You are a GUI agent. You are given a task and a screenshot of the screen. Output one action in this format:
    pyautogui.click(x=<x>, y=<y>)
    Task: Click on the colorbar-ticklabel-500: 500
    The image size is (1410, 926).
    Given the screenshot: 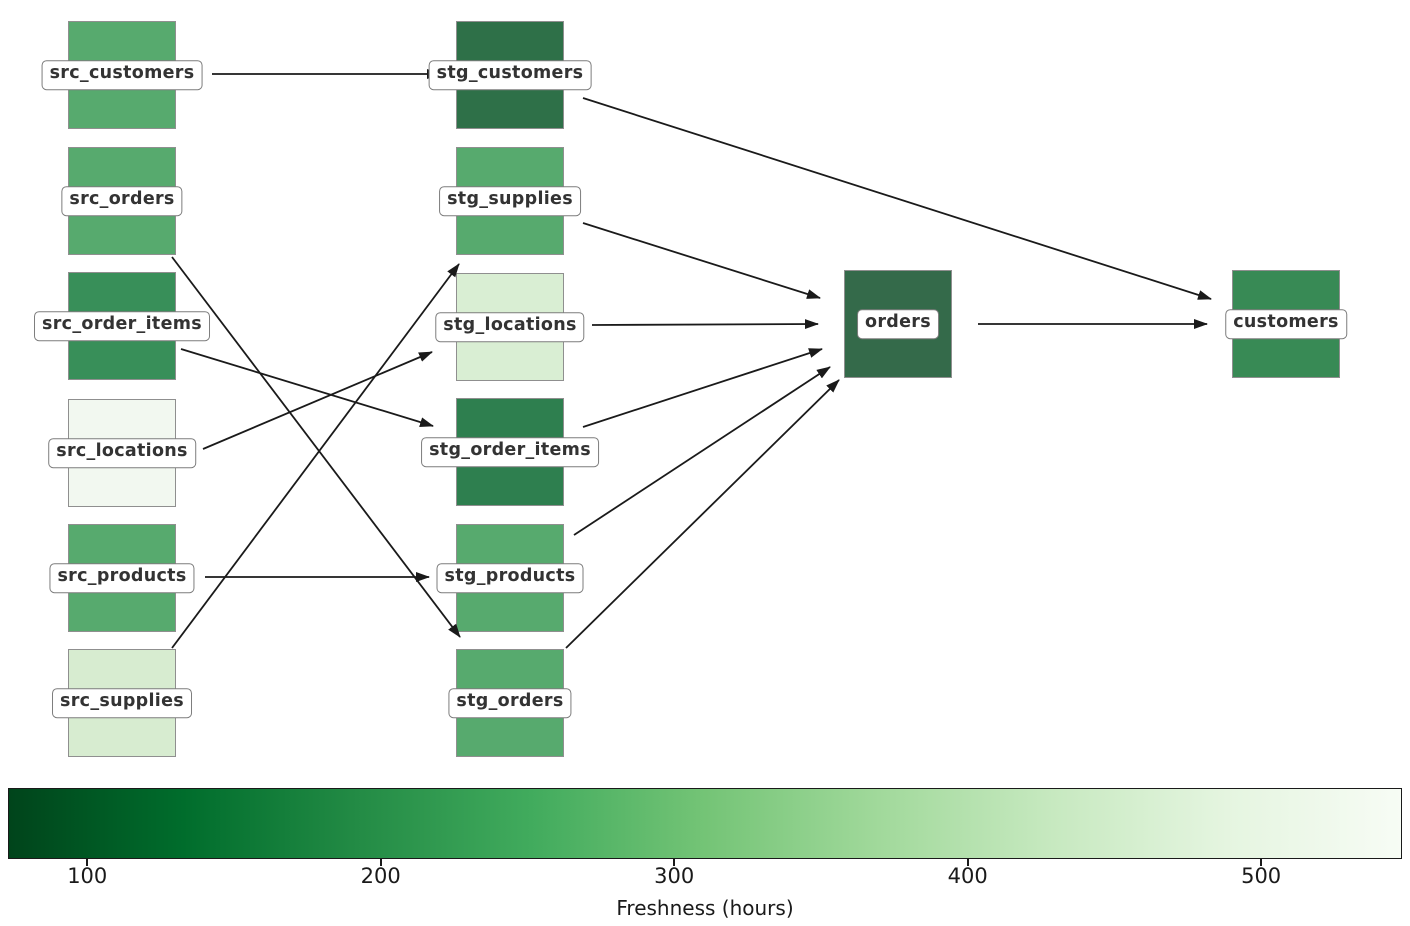 What is the action you would take?
    pyautogui.click(x=1261, y=876)
    